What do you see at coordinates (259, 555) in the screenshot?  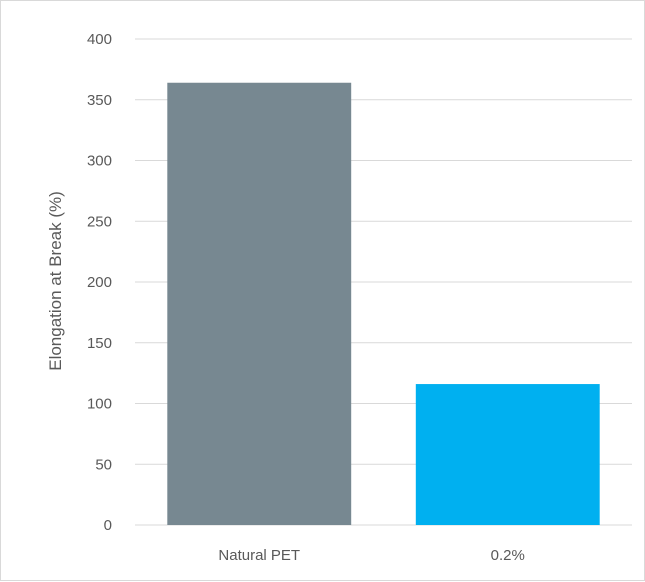 I see `x-category-label: Natural PET` at bounding box center [259, 555].